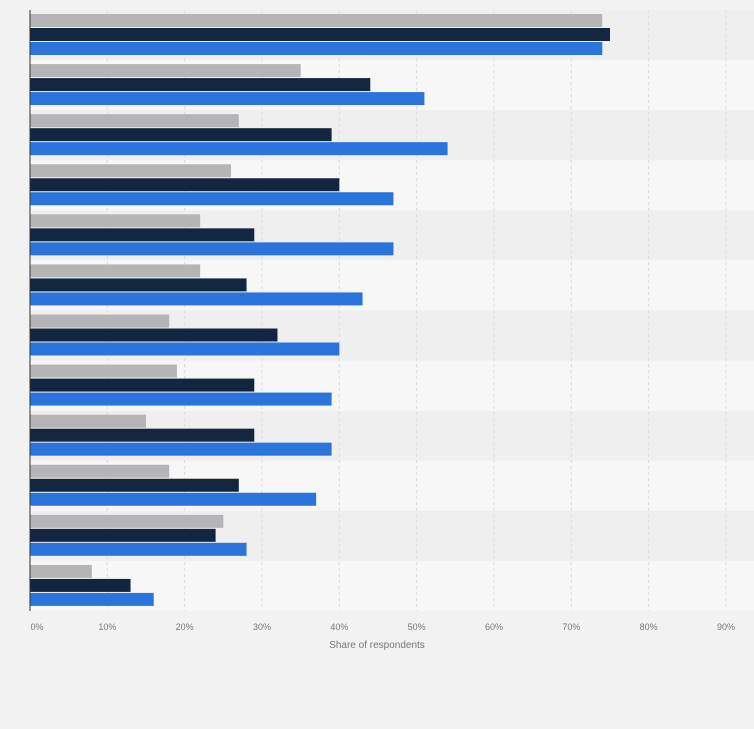  Describe the element at coordinates (185, 627) in the screenshot. I see `x-tick-label: 20%` at that location.